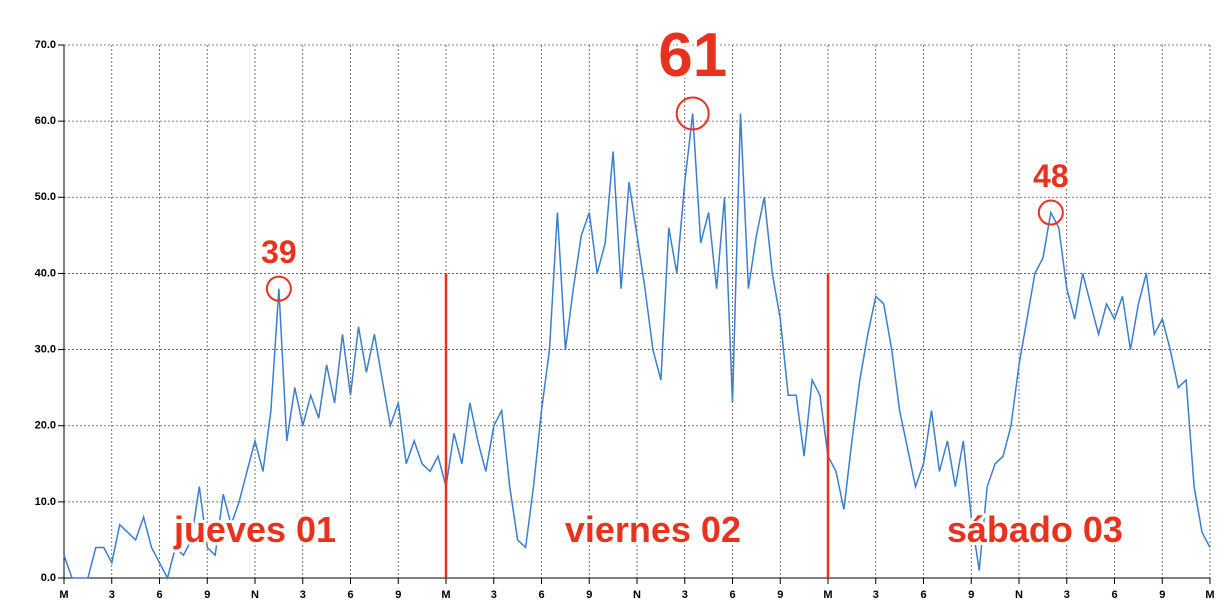  I want to click on y-tick-label: 50.0, so click(45, 197).